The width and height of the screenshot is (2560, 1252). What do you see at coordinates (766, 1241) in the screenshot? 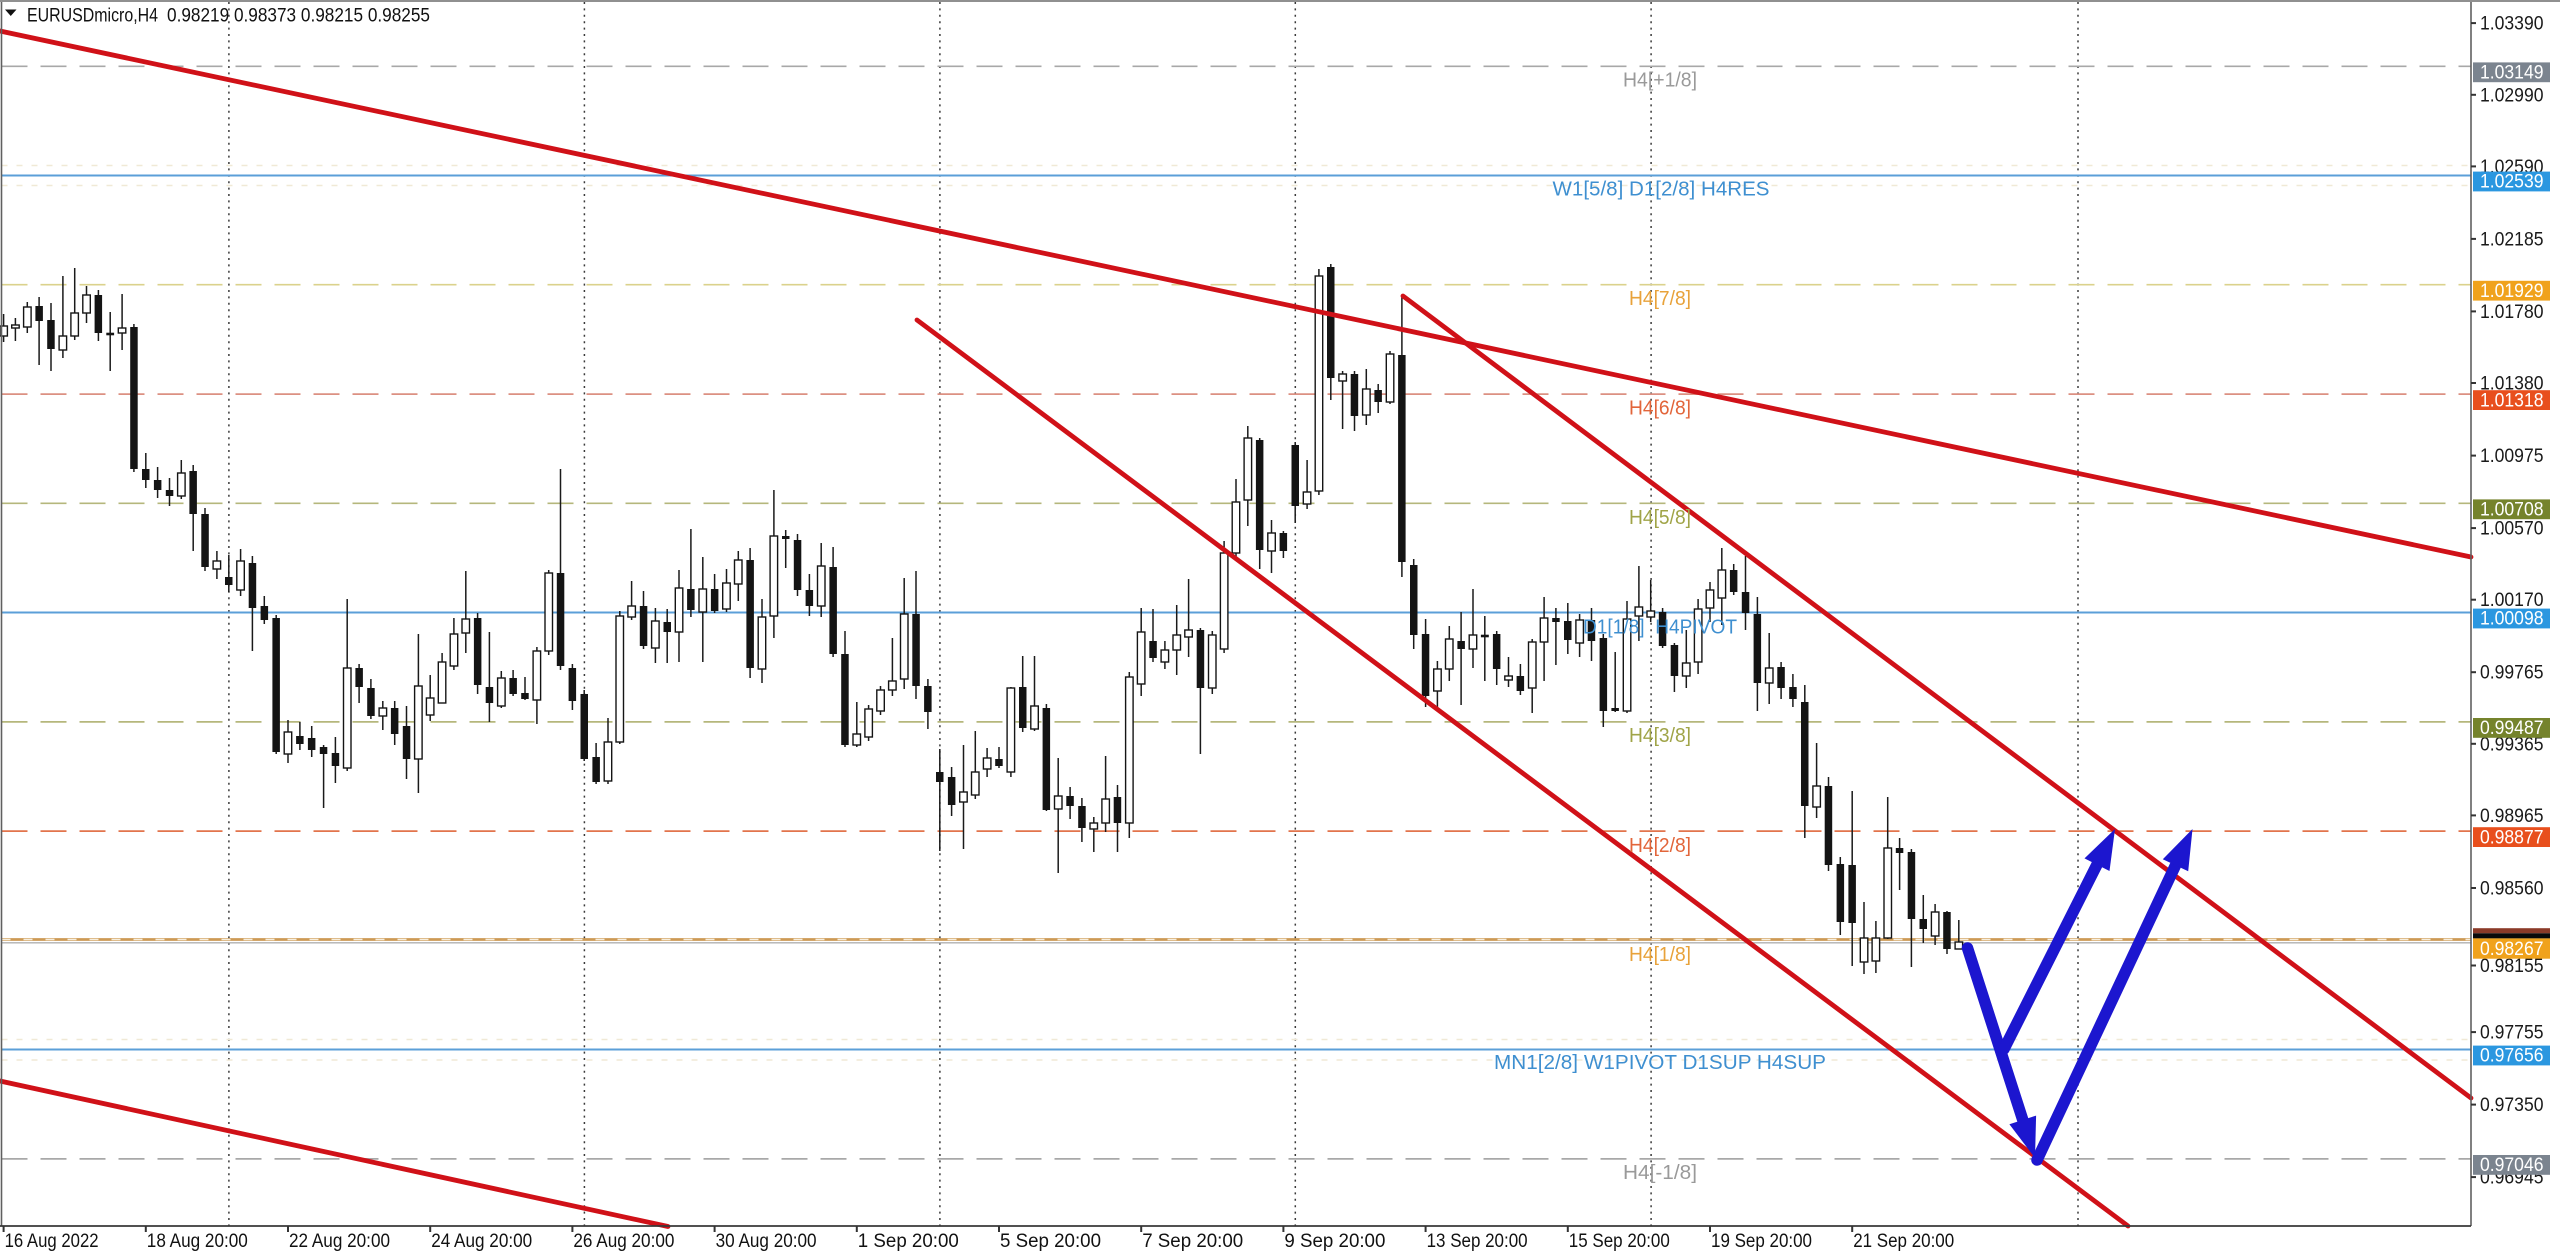
I see `svg-text: 30 Aug 20:00` at bounding box center [766, 1241].